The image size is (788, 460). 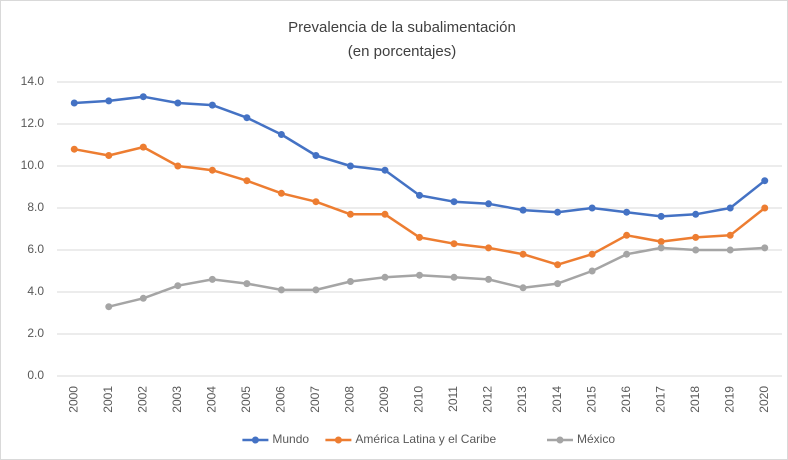 What do you see at coordinates (488, 399) in the screenshot?
I see `x-tick-label: 2012` at bounding box center [488, 399].